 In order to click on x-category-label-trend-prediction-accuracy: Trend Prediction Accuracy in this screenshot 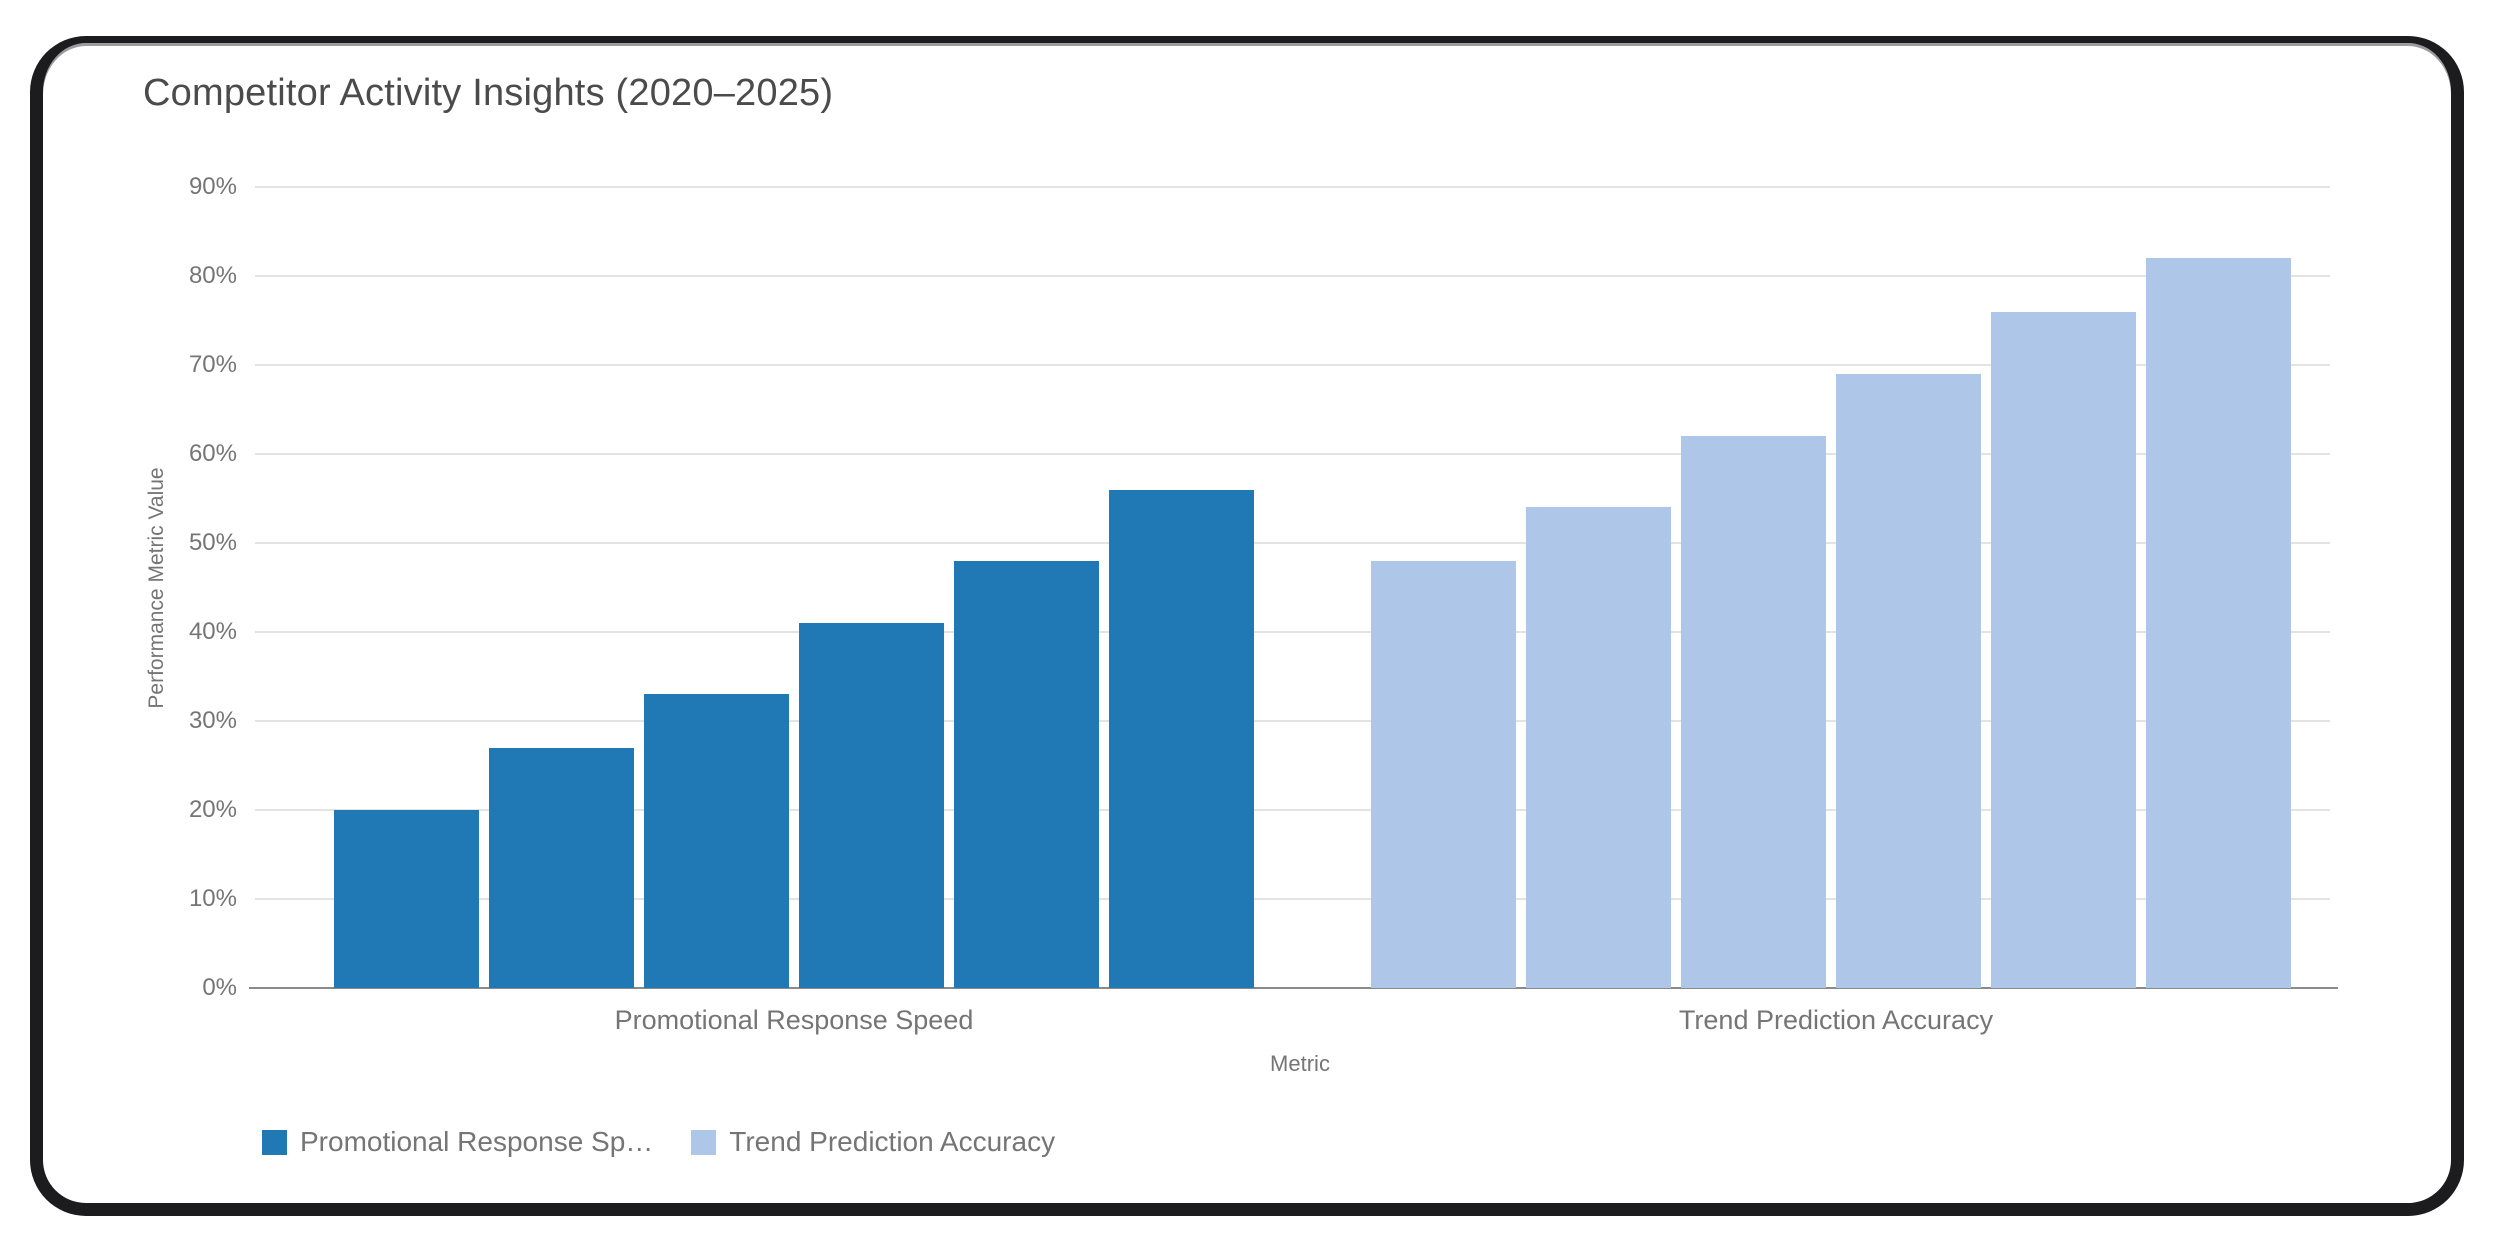, I will do `click(1836, 1020)`.